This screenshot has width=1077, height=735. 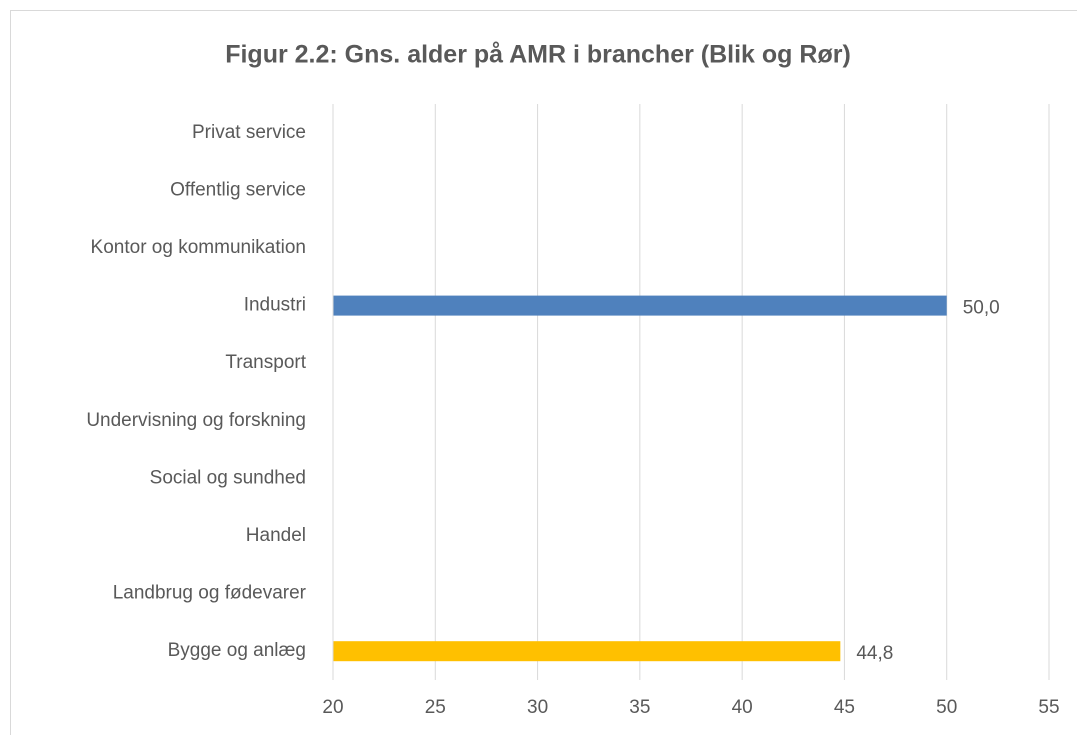 I want to click on x-tick-label: 40, so click(x=742, y=707).